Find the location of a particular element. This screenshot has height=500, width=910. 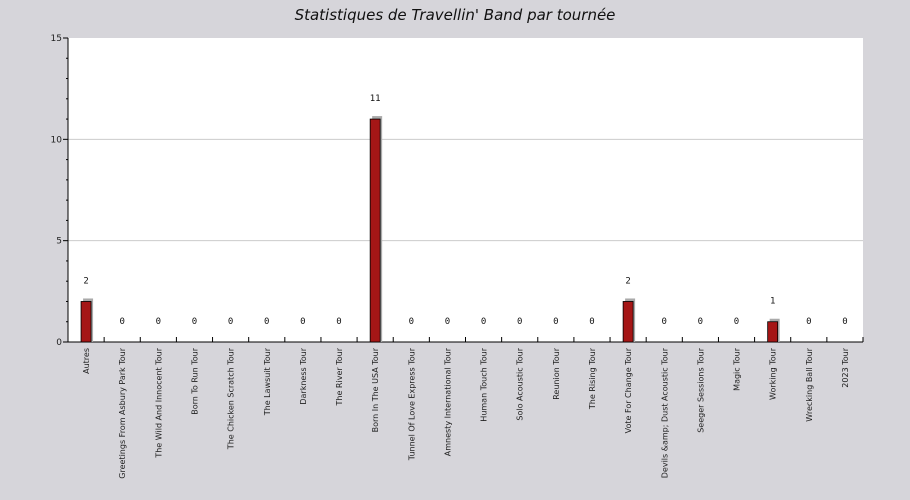

x-tick-label: Wrecking Ball Tour is located at coordinates (809, 384).